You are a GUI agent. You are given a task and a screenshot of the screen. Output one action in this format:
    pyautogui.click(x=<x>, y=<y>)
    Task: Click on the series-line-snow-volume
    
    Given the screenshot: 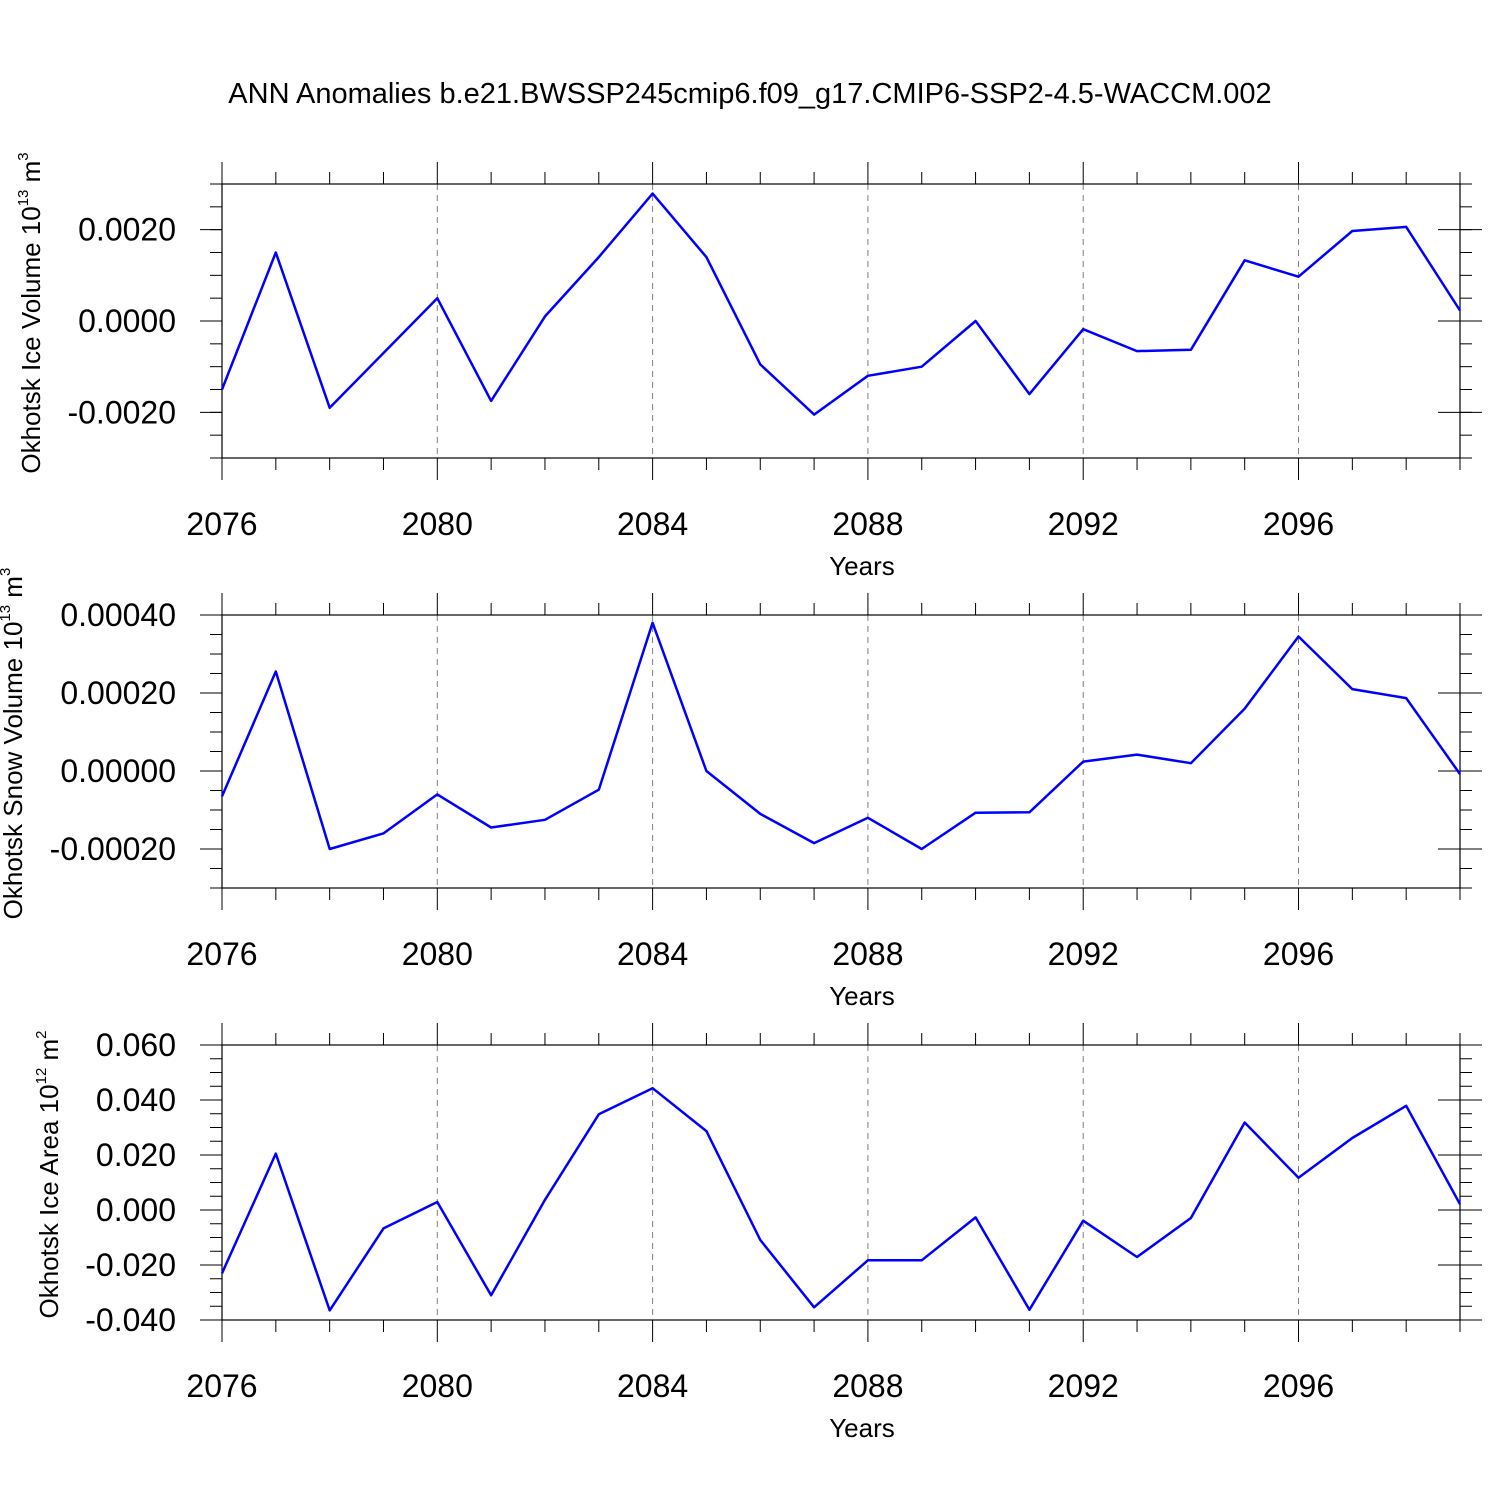 What is the action you would take?
    pyautogui.click(x=841, y=736)
    